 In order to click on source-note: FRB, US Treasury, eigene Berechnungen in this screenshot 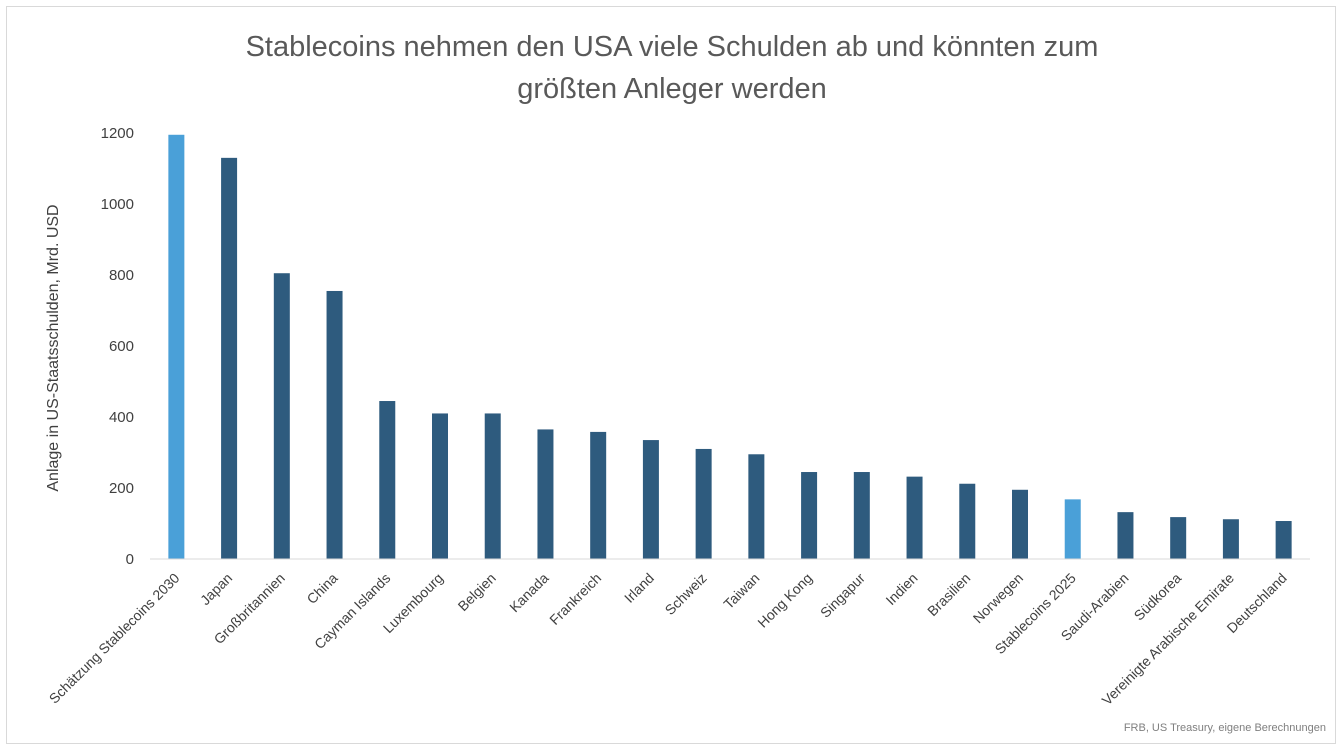, I will do `click(1224, 728)`.